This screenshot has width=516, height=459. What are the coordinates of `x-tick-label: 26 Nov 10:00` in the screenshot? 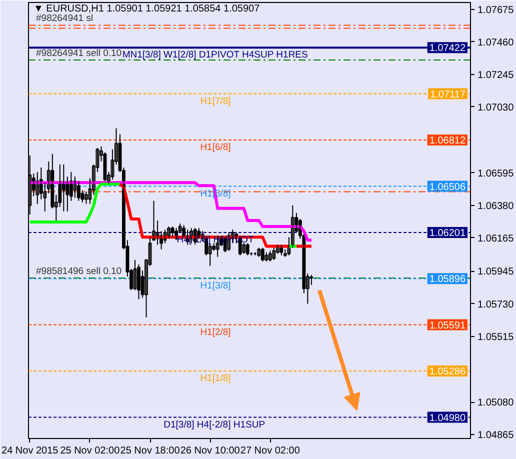 It's located at (210, 451).